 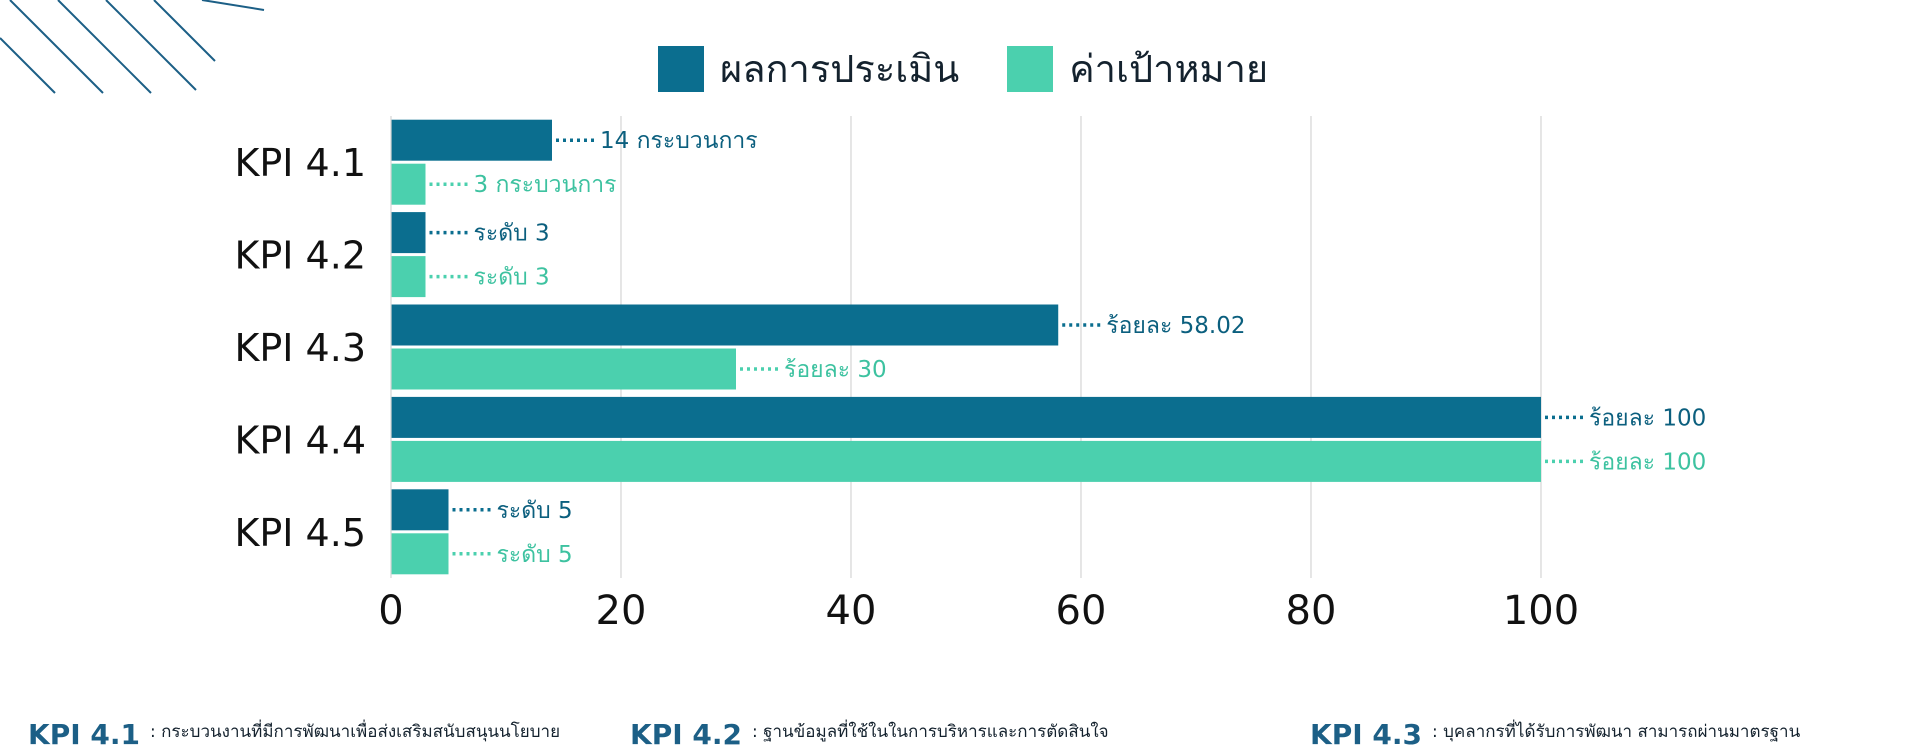 What do you see at coordinates (851, 611) in the screenshot?
I see `x-tick-label: 40` at bounding box center [851, 611].